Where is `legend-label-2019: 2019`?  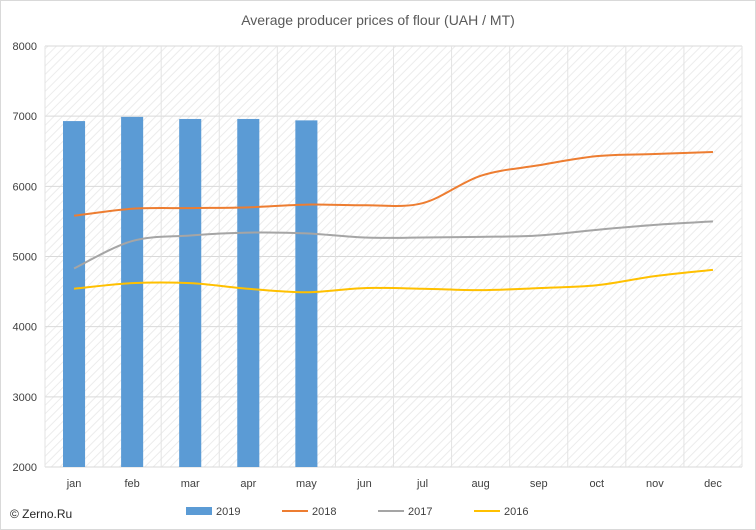 legend-label-2019: 2019 is located at coordinates (228, 512).